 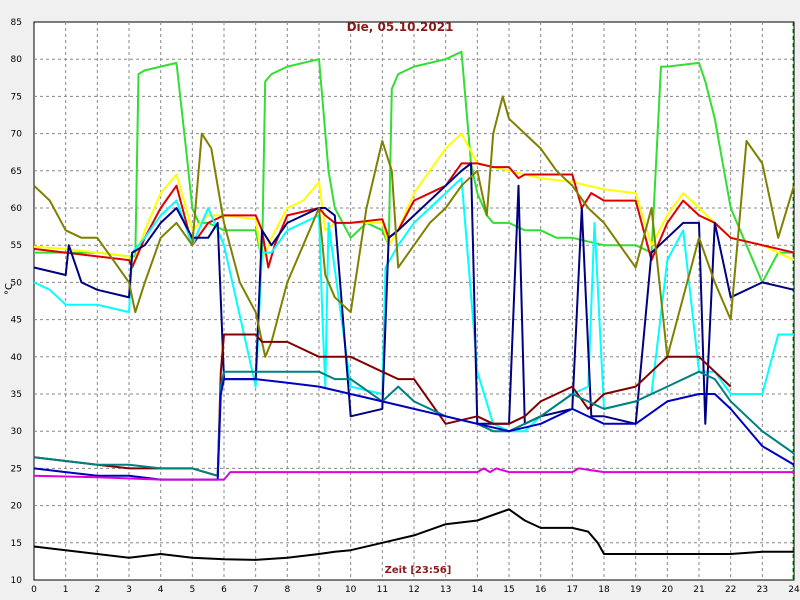 I want to click on x-tick-label: 24, so click(x=794, y=590).